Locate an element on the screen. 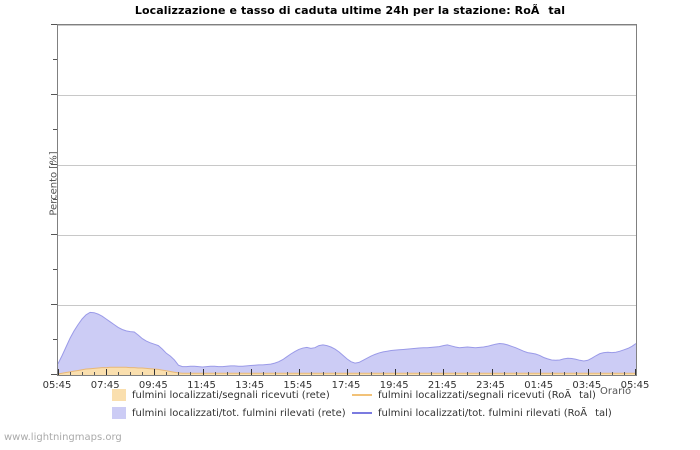  series-area is located at coordinates (347, 343).